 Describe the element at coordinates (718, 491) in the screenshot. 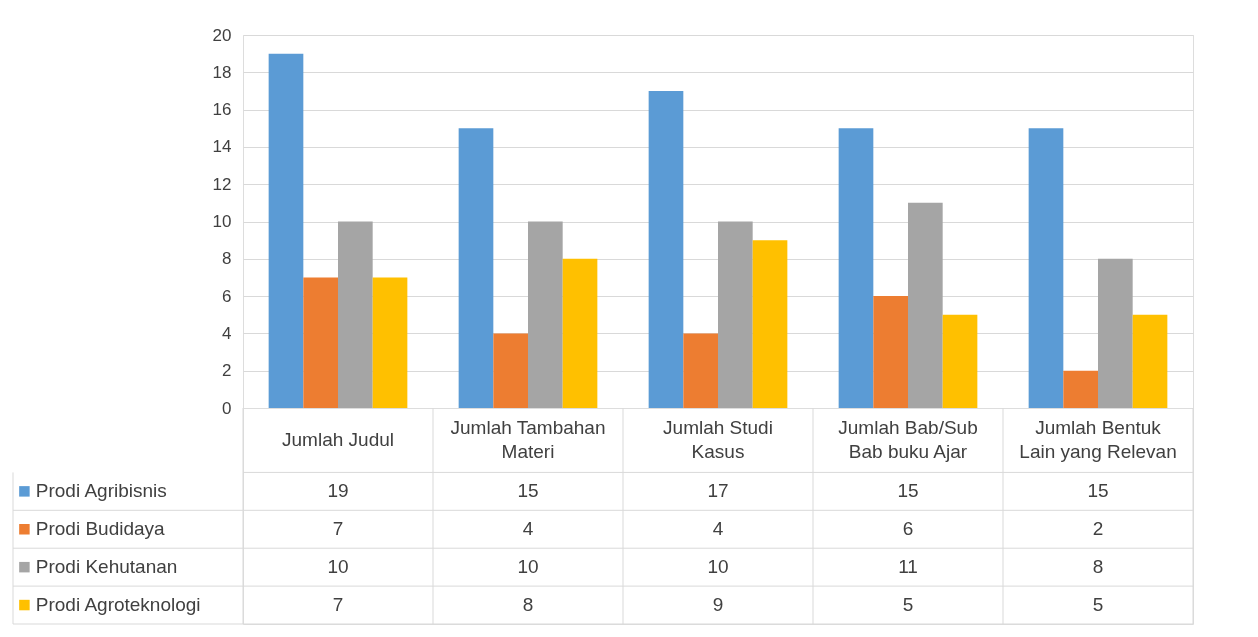

I see `data-label: 17` at that location.